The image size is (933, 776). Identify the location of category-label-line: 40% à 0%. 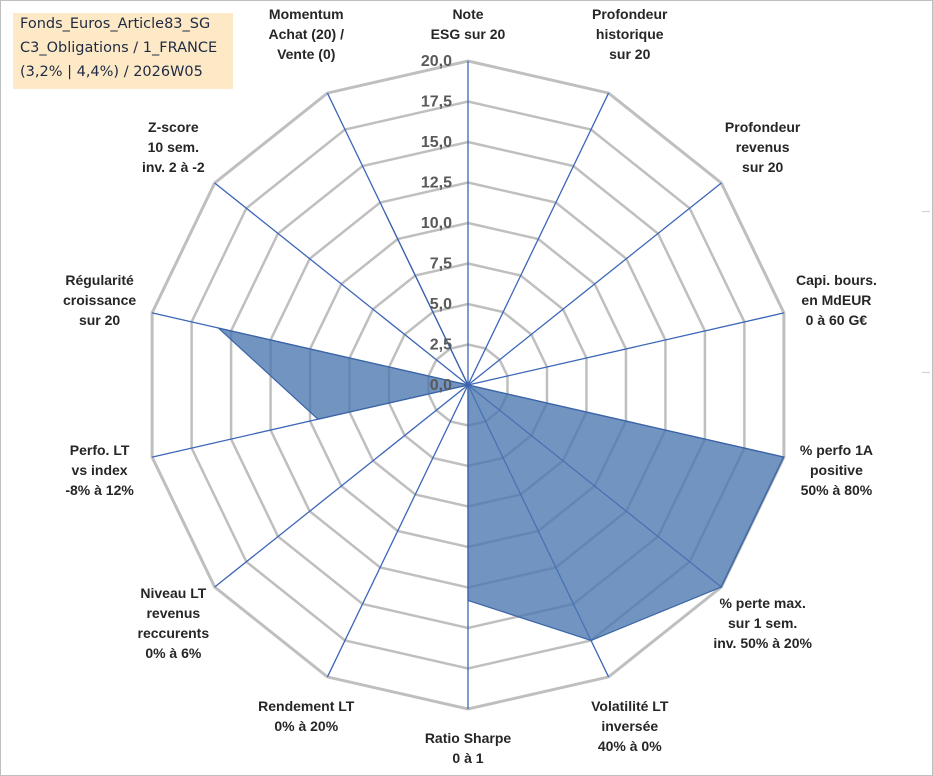
(630, 746).